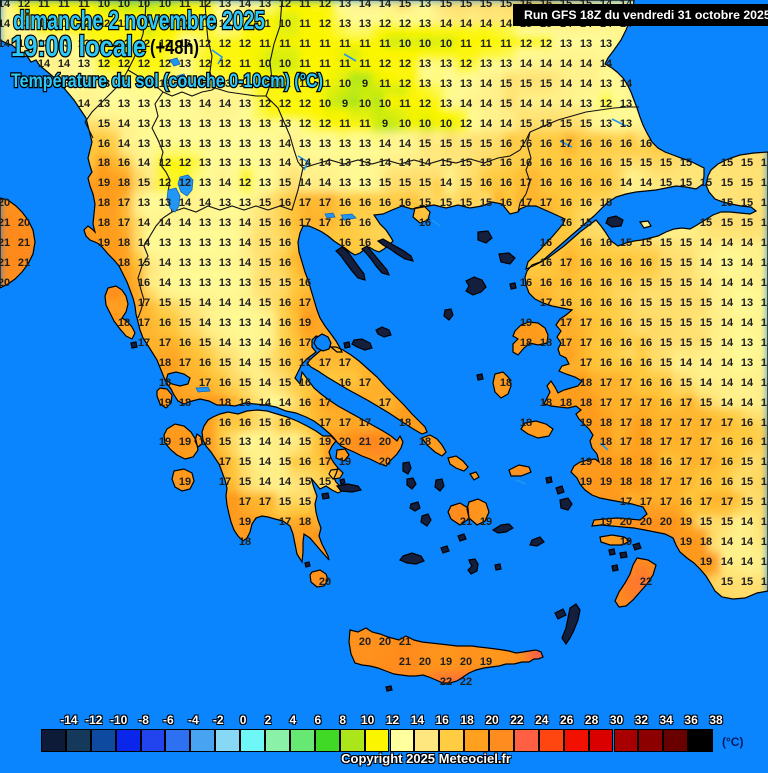 This screenshot has width=768, height=773. What do you see at coordinates (405, 124) in the screenshot?
I see `svg-text: 10` at bounding box center [405, 124].